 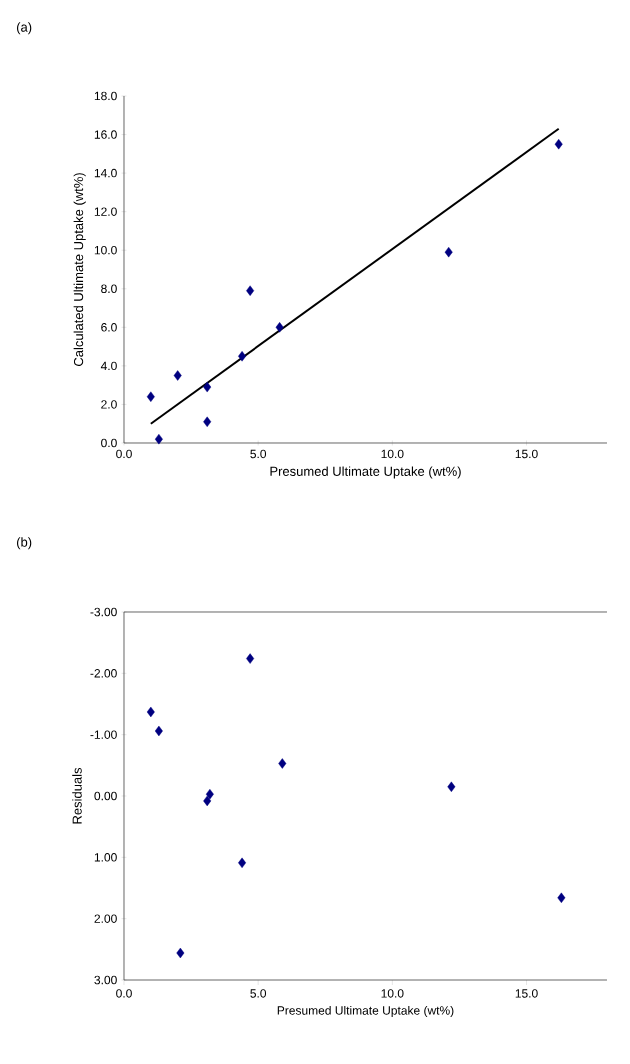 I want to click on y-tick-label: 14.0, so click(x=105, y=173).